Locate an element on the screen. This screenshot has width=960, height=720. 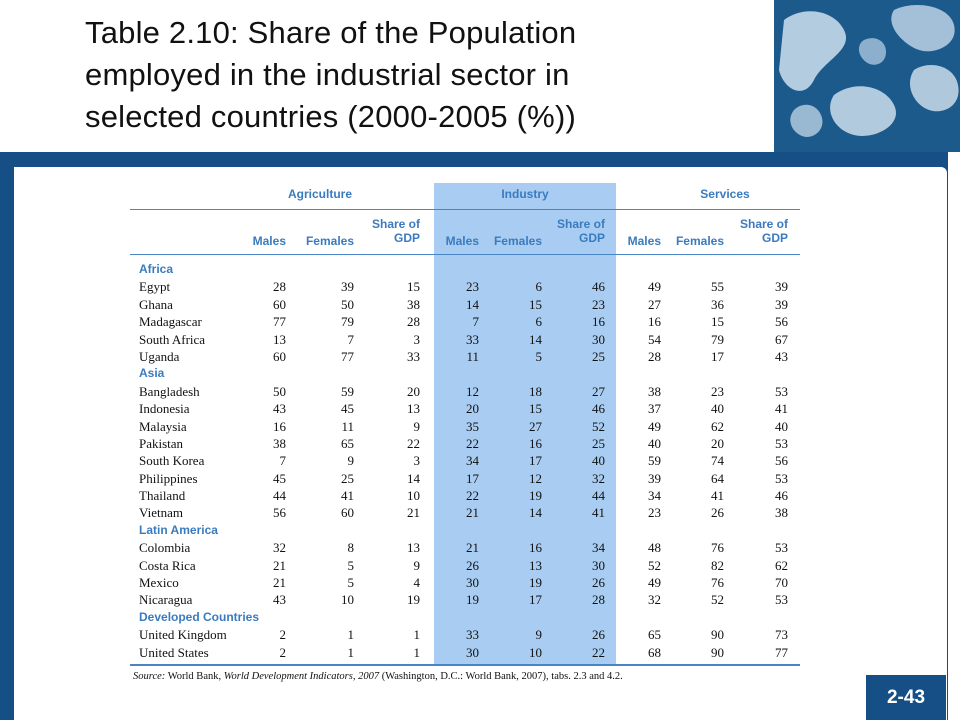
table-cell: 68 is located at coordinates (654, 652).